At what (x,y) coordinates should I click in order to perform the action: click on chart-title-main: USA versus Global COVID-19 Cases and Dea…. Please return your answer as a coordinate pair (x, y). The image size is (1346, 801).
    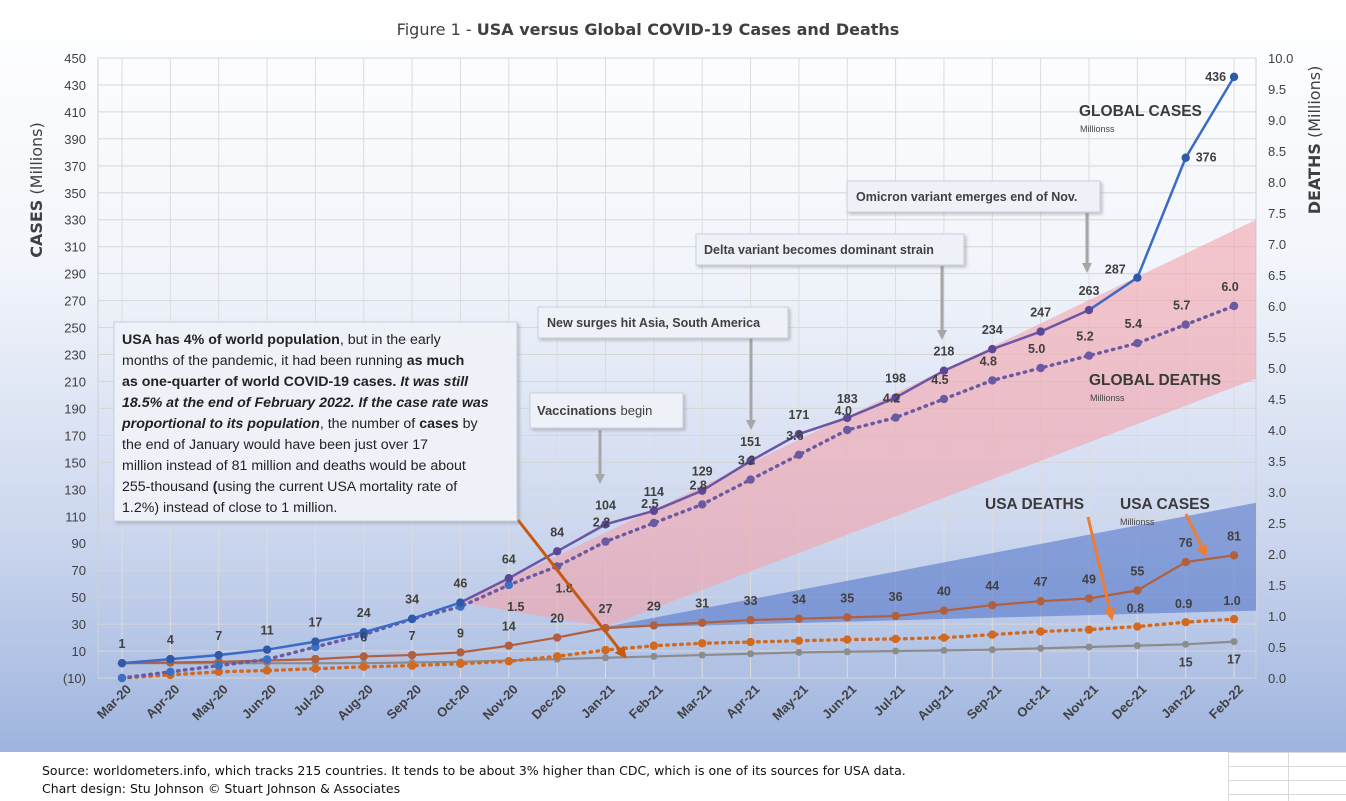
    Looking at the image, I should click on (688, 29).